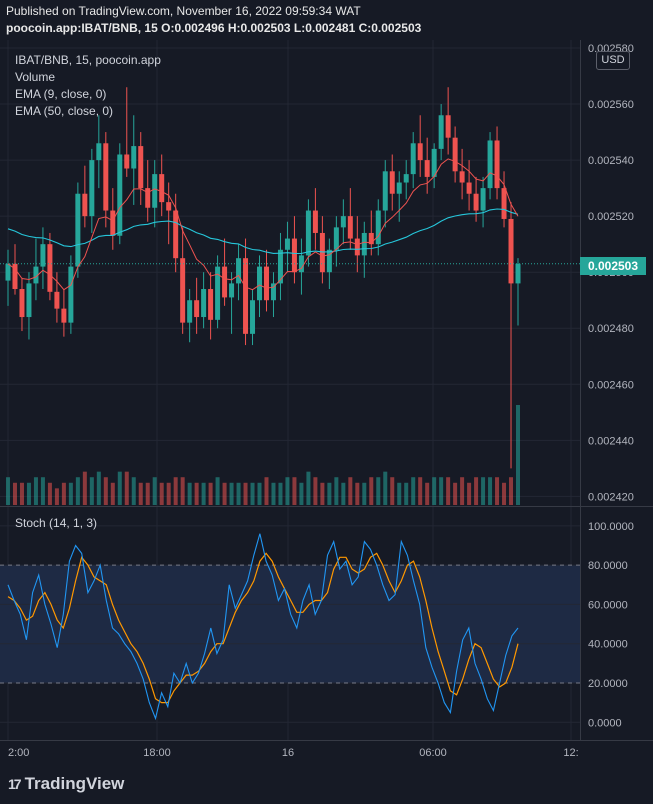 The image size is (653, 804). Describe the element at coordinates (613, 60) in the screenshot. I see `currency-button: USD` at that location.